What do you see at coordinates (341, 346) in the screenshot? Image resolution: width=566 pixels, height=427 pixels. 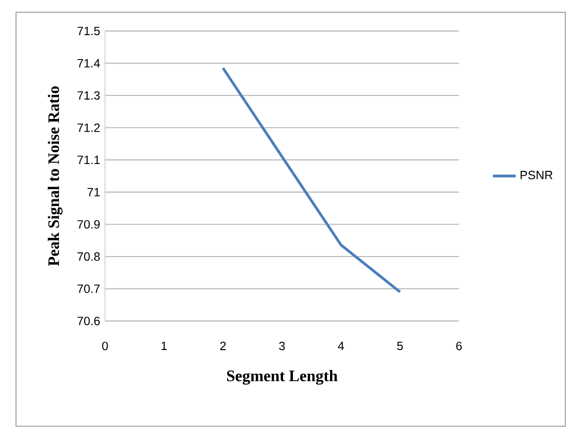 I see `x-tick-label: 4` at bounding box center [341, 346].